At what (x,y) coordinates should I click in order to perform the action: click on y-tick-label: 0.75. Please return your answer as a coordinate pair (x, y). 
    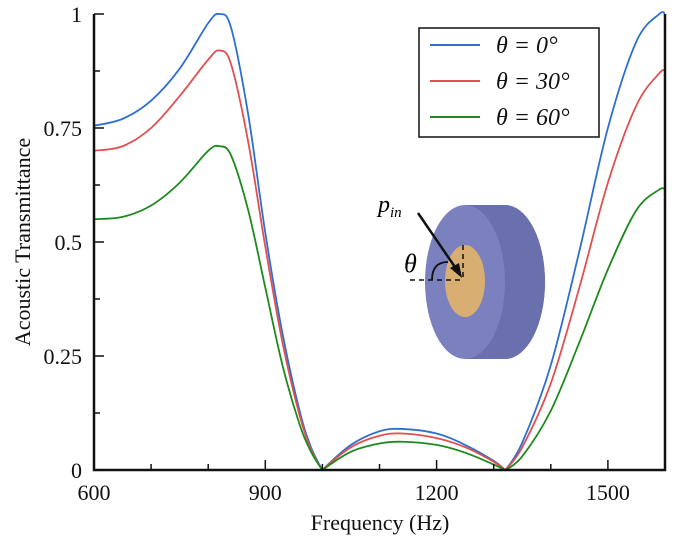
    Looking at the image, I should click on (63, 128).